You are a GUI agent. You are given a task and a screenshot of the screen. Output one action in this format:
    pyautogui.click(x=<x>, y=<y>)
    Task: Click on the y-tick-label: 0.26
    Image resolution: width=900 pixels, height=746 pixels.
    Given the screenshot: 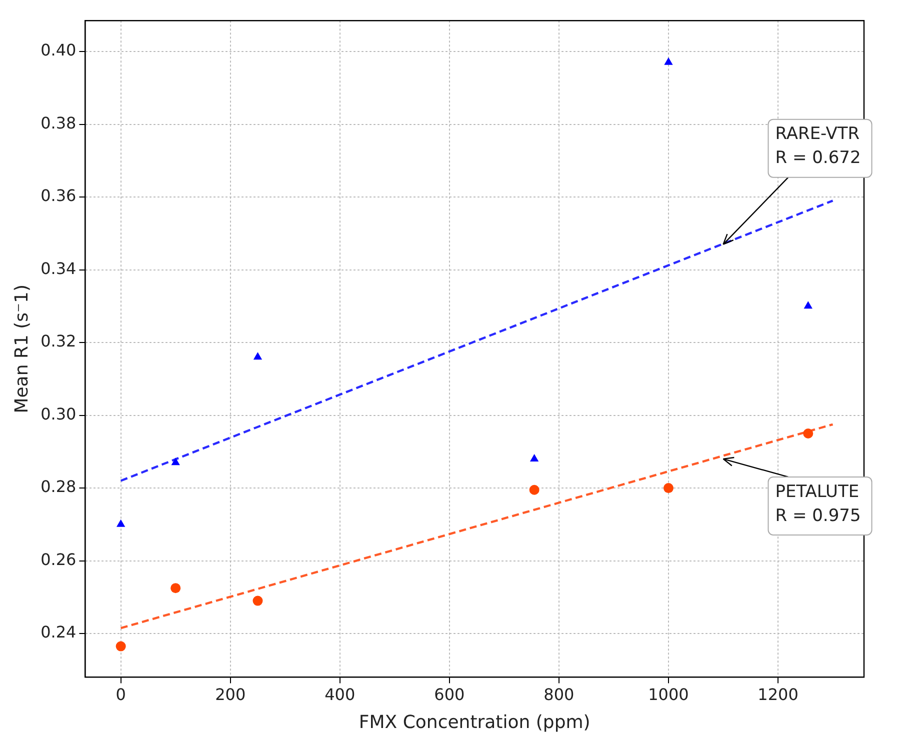 What is the action you would take?
    pyautogui.click(x=58, y=559)
    